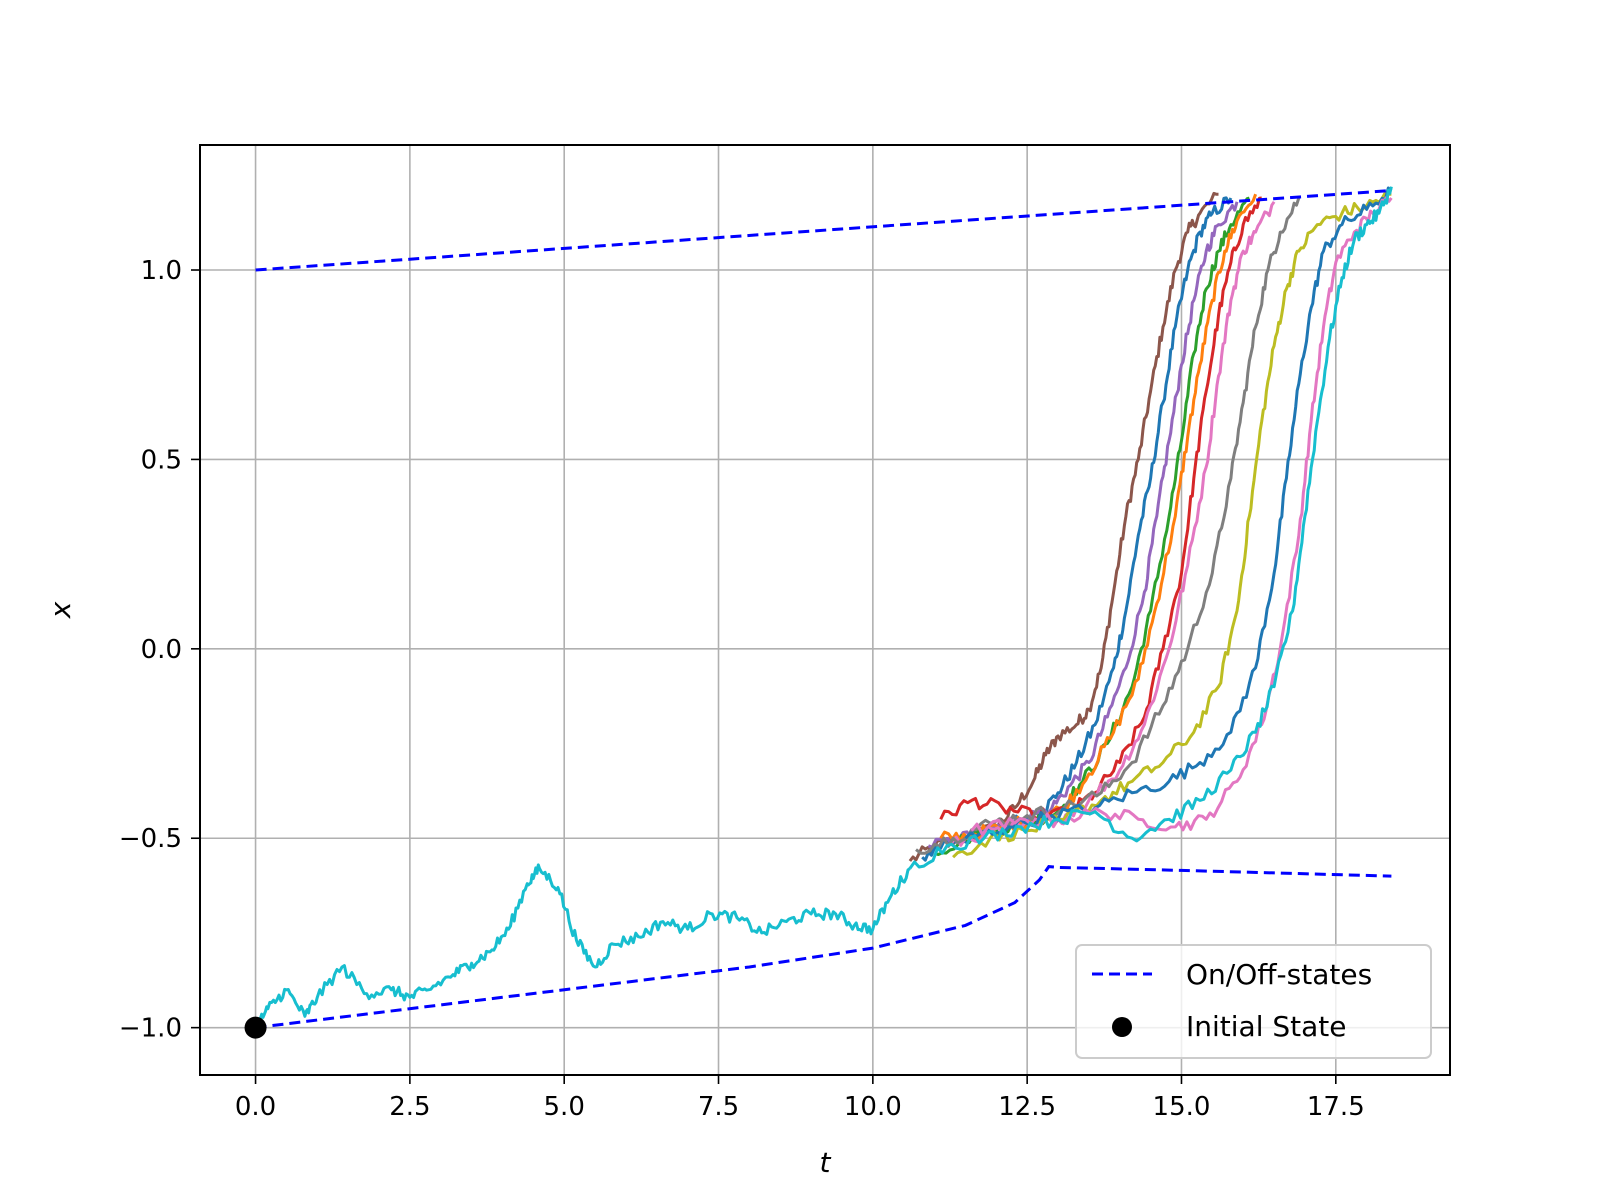 Image resolution: width=1600 pixels, height=1200 pixels. What do you see at coordinates (1027, 1107) in the screenshot?
I see `x-tick-label: 12.5` at bounding box center [1027, 1107].